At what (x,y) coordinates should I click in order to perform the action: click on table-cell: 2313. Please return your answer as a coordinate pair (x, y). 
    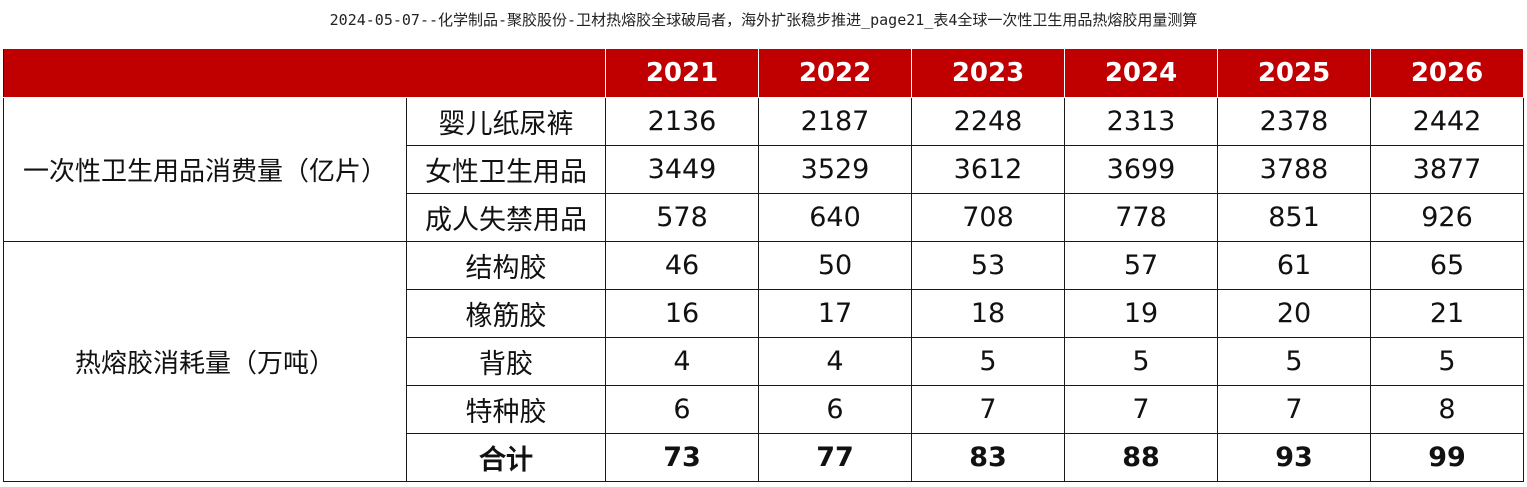
    Looking at the image, I should click on (1141, 121).